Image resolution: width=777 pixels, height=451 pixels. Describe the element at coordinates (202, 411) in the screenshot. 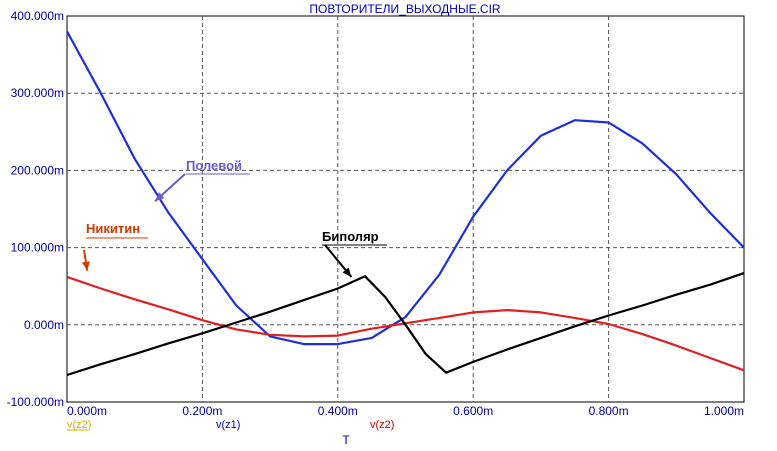

I see `x-tick-label: 0.200m` at that location.